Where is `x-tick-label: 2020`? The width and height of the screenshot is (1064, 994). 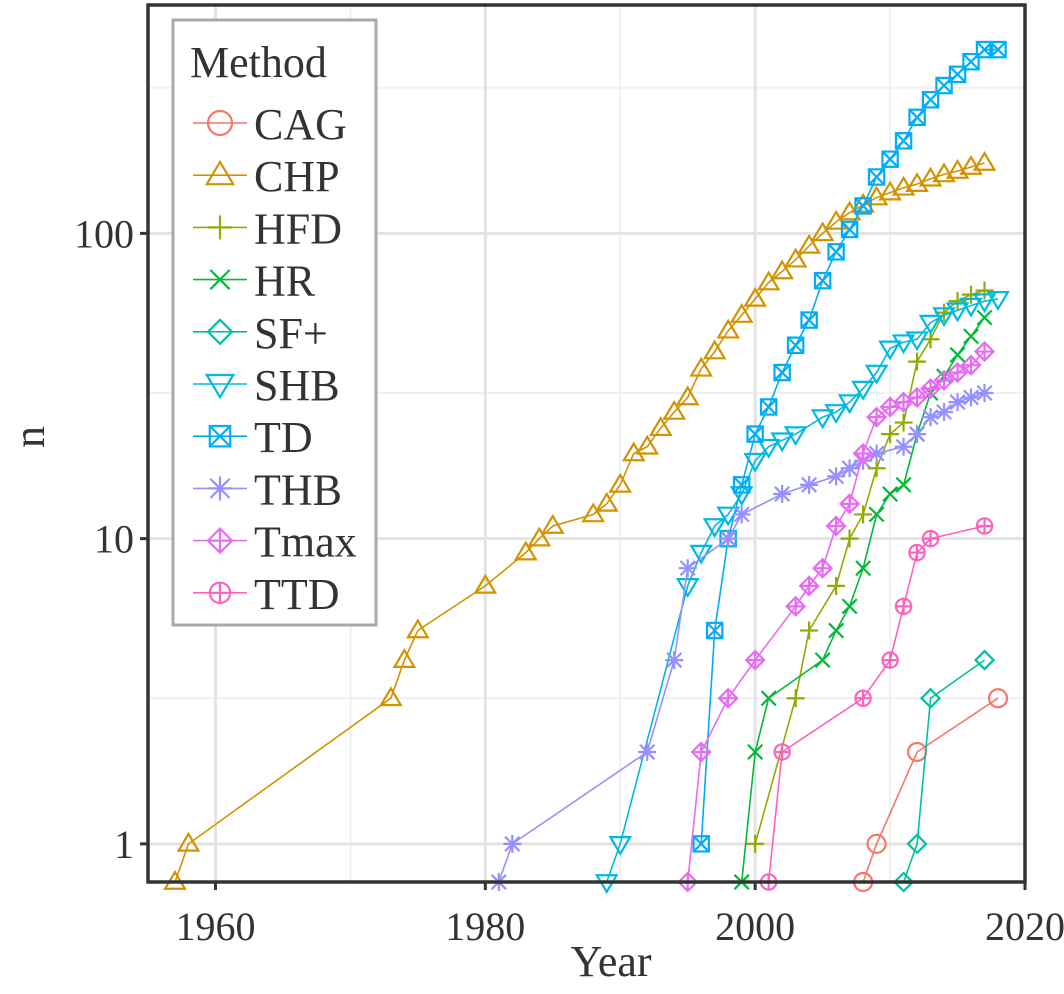
x-tick-label: 2020 is located at coordinates (1024, 926).